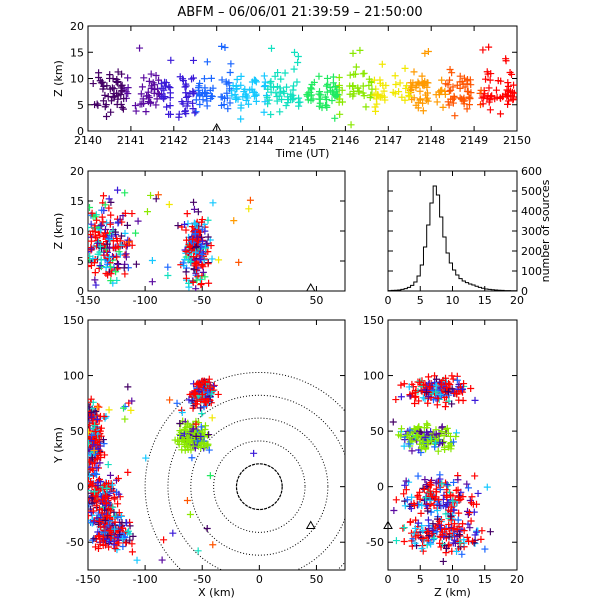 Image resolution: width=600 pixels, height=600 pixels. What do you see at coordinates (259, 579) in the screenshot?
I see `x-tick-label: 0` at bounding box center [259, 579].